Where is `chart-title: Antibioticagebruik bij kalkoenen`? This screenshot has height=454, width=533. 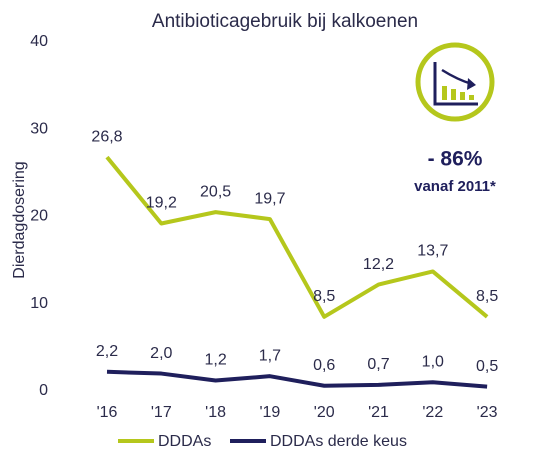 chart-title: Antibioticagebruik bij kalkoenen is located at coordinates (285, 21).